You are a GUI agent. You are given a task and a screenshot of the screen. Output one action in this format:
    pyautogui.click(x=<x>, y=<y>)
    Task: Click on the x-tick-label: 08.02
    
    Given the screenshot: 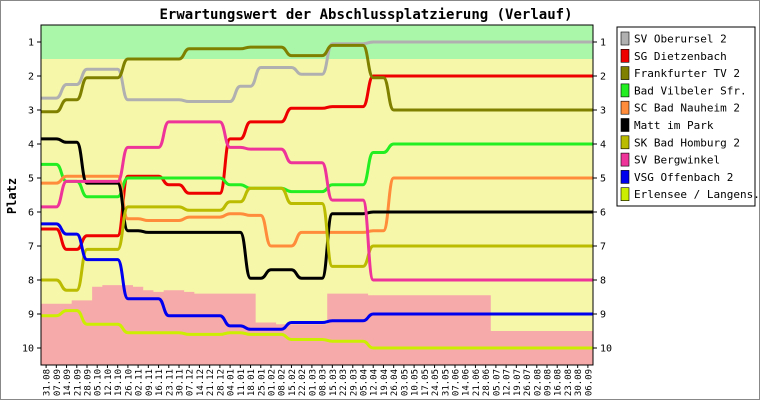 What is the action you would take?
    pyautogui.click(x=283, y=382)
    